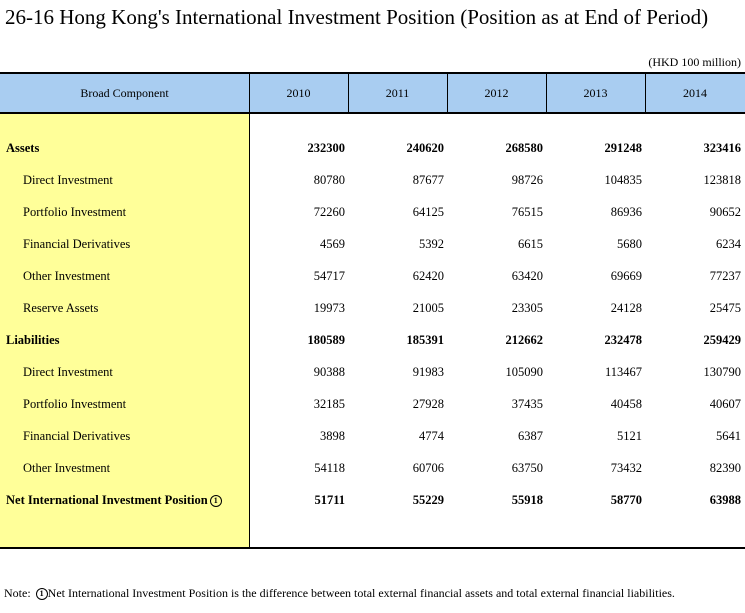 The height and width of the screenshot is (613, 745). What do you see at coordinates (428, 212) in the screenshot?
I see `table-cell: 64125` at bounding box center [428, 212].